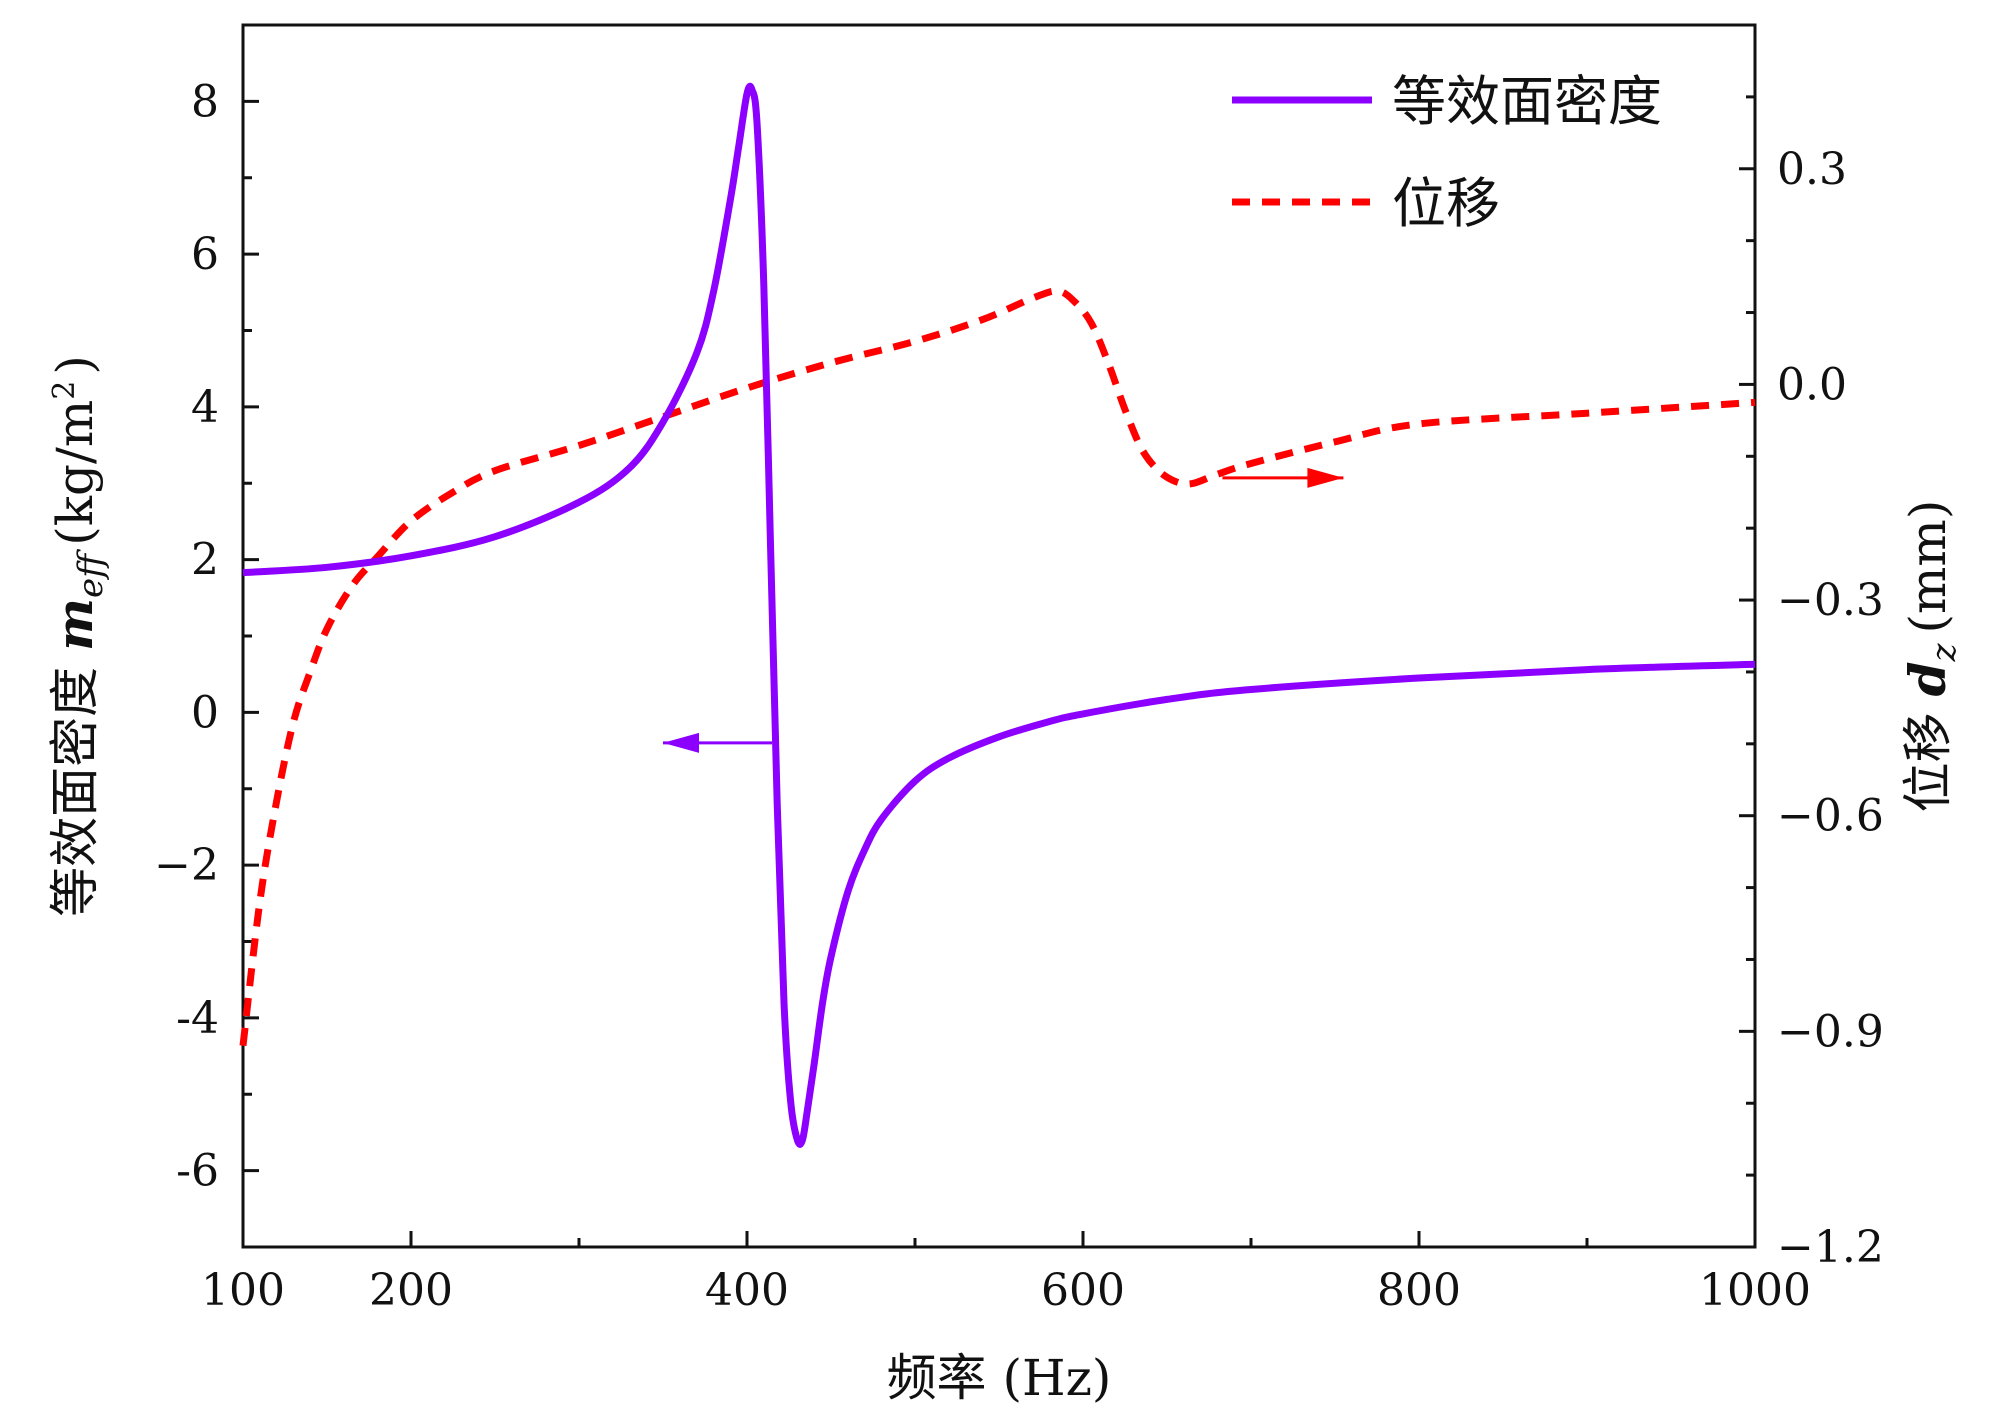 Image resolution: width=1999 pixels, height=1419 pixels. What do you see at coordinates (205, 407) in the screenshot?
I see `y-left-tick-label: 4` at bounding box center [205, 407].